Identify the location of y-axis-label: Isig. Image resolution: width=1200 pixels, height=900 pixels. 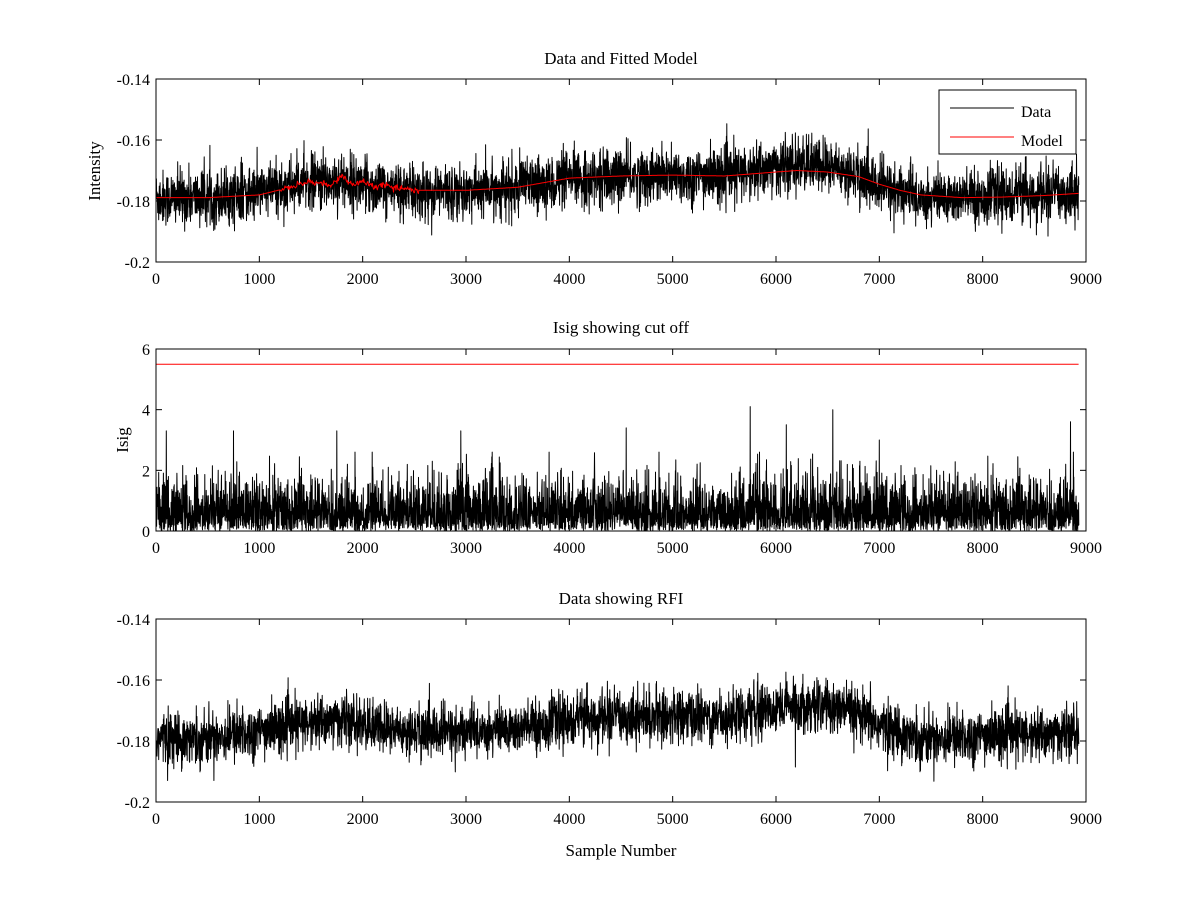
(122, 440).